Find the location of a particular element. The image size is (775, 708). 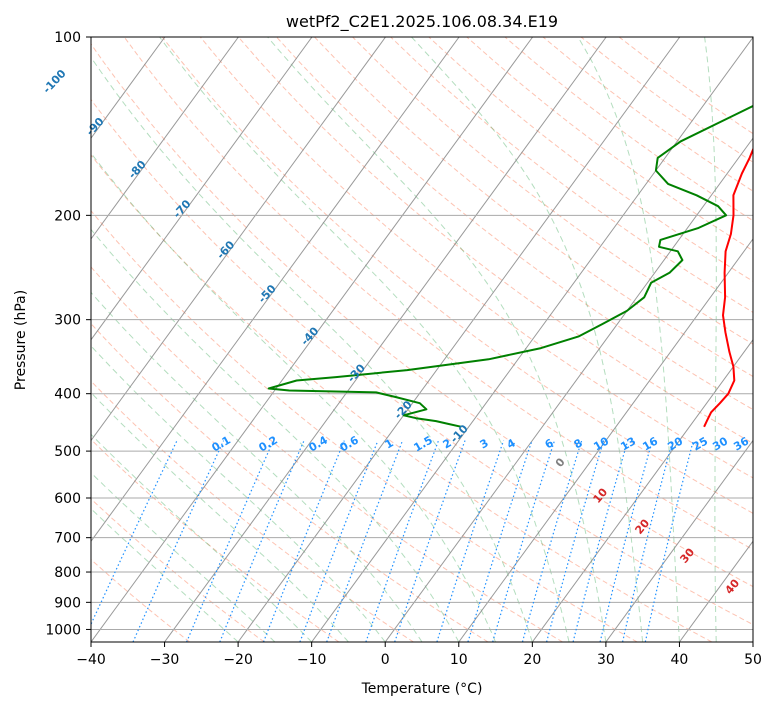

y-tick-label: 300 is located at coordinates (67, 321).